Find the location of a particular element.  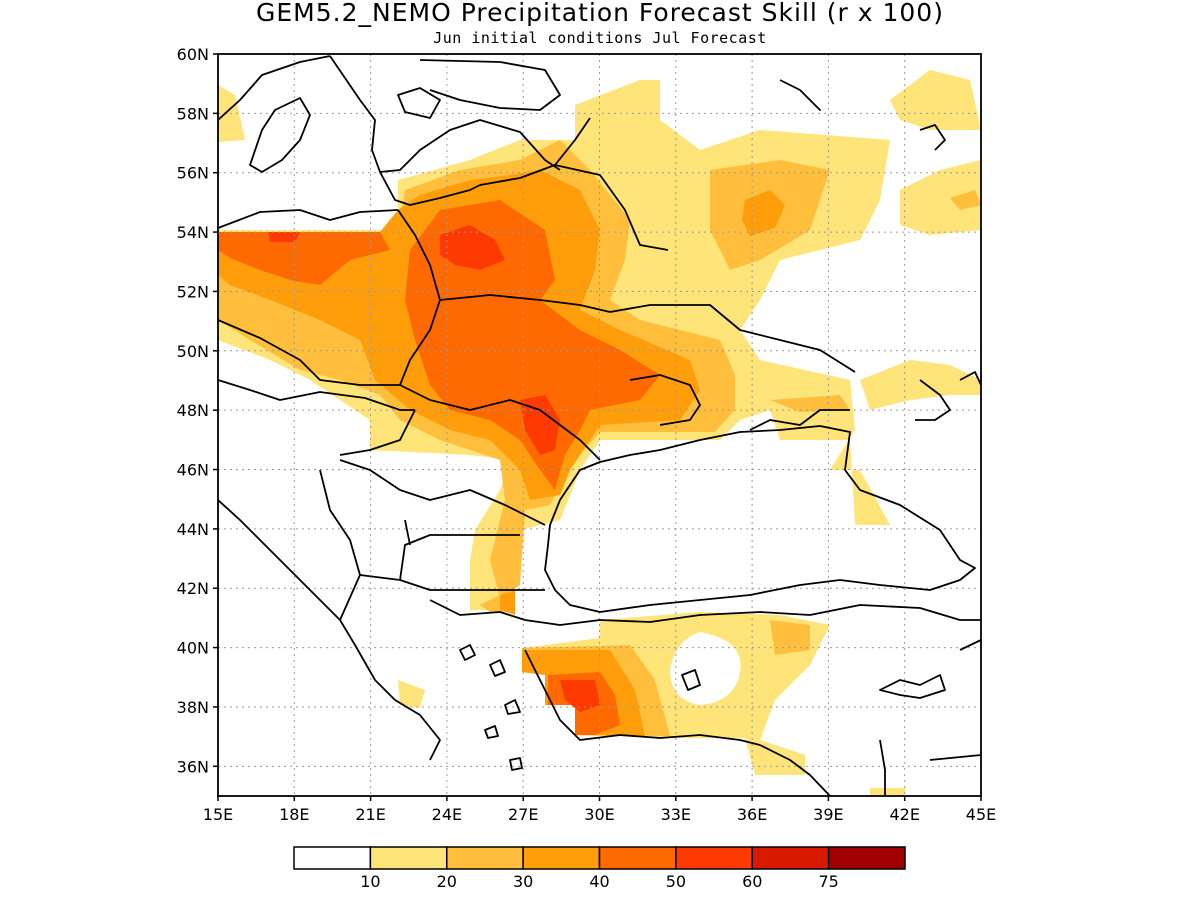

contour-level-2-ru2 is located at coordinates (965, 200).